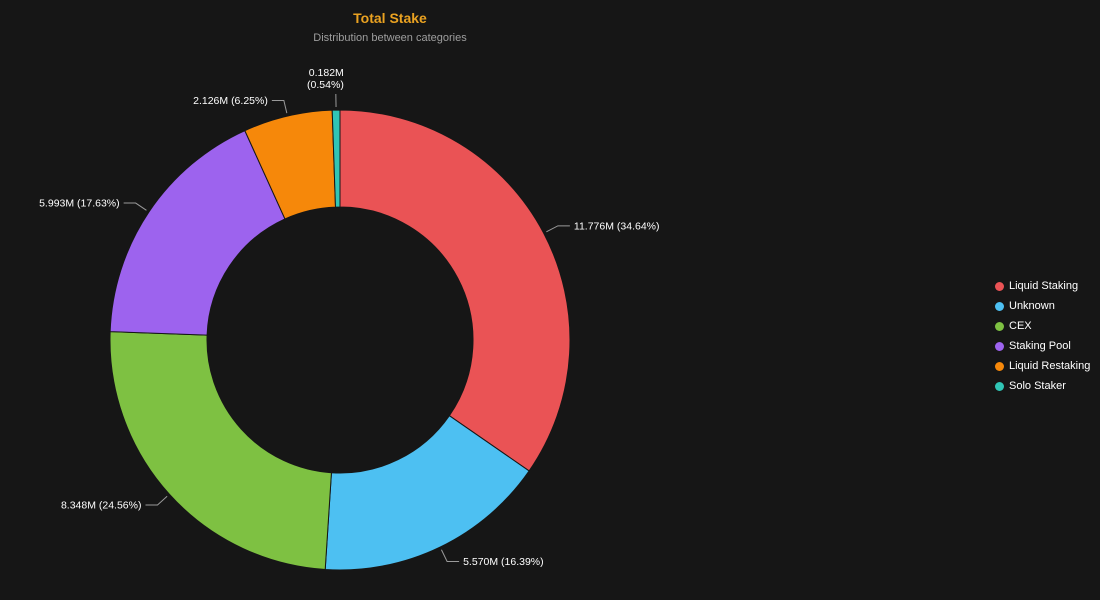 The image size is (1100, 600). I want to click on slice-staking-pool, so click(197, 232).